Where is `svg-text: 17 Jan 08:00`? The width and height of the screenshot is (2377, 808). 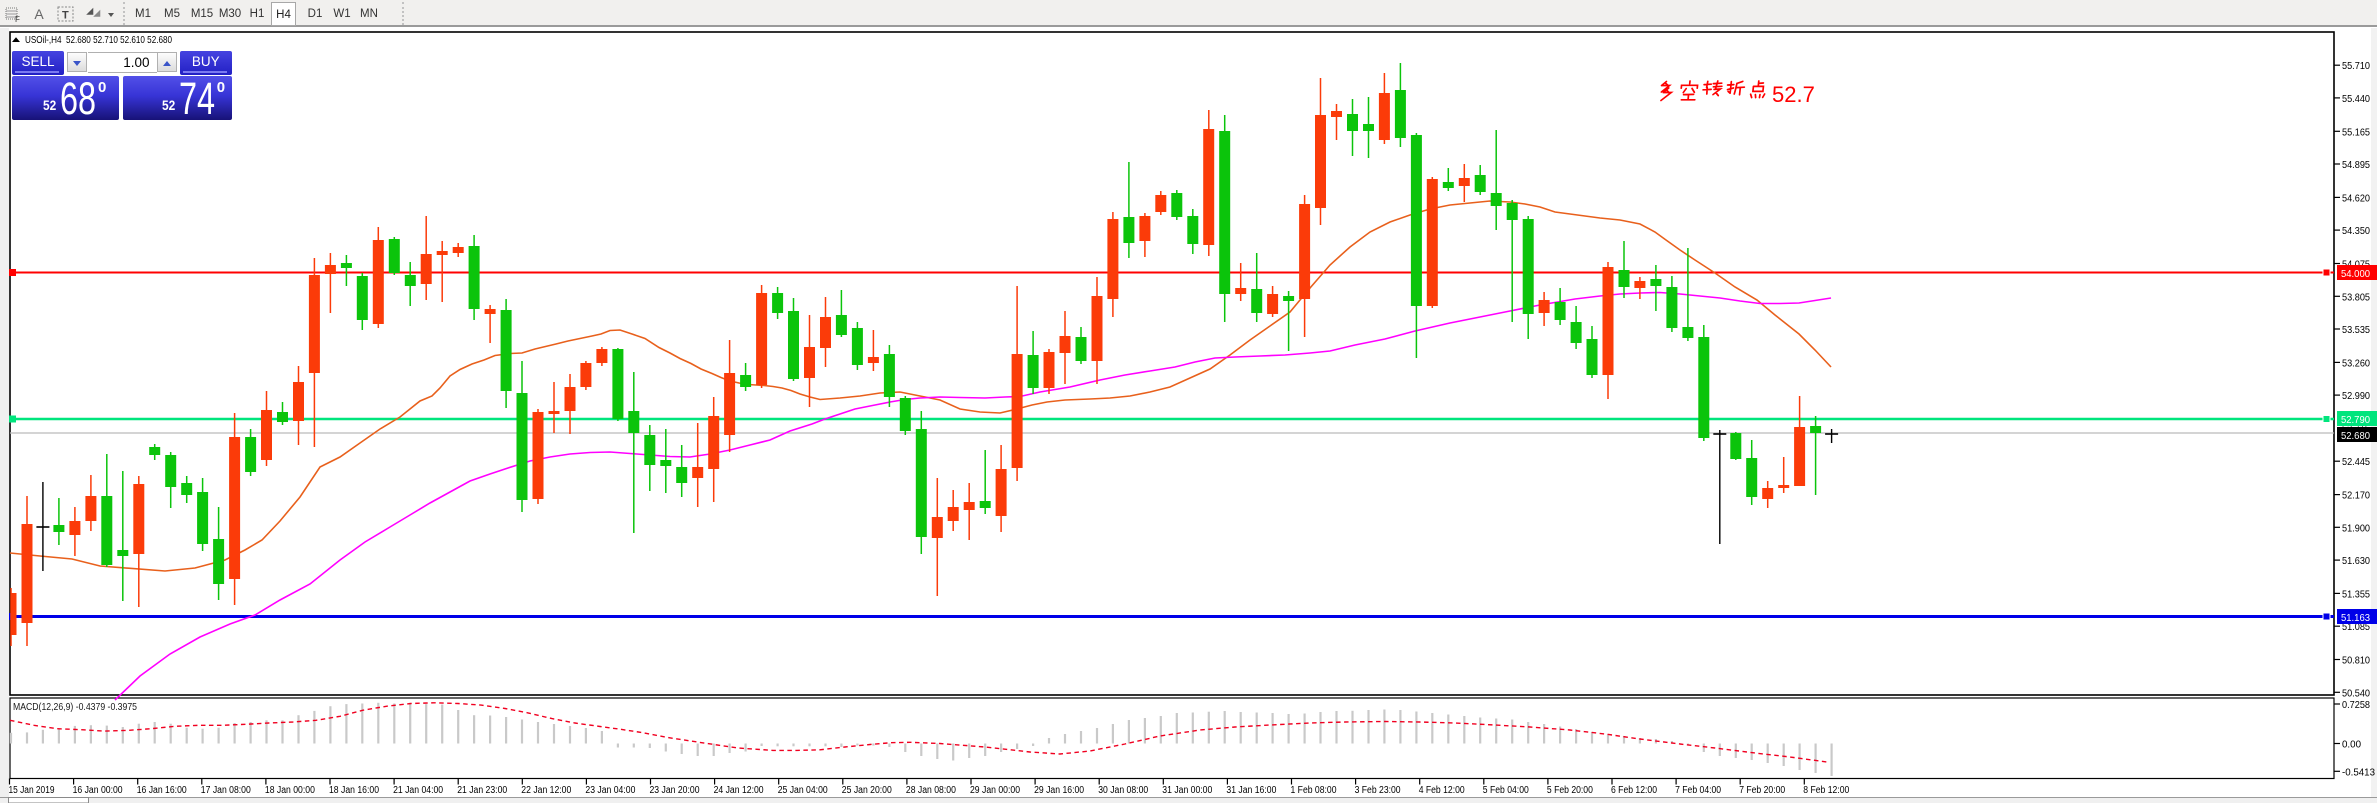 svg-text: 17 Jan 08:00 is located at coordinates (226, 790).